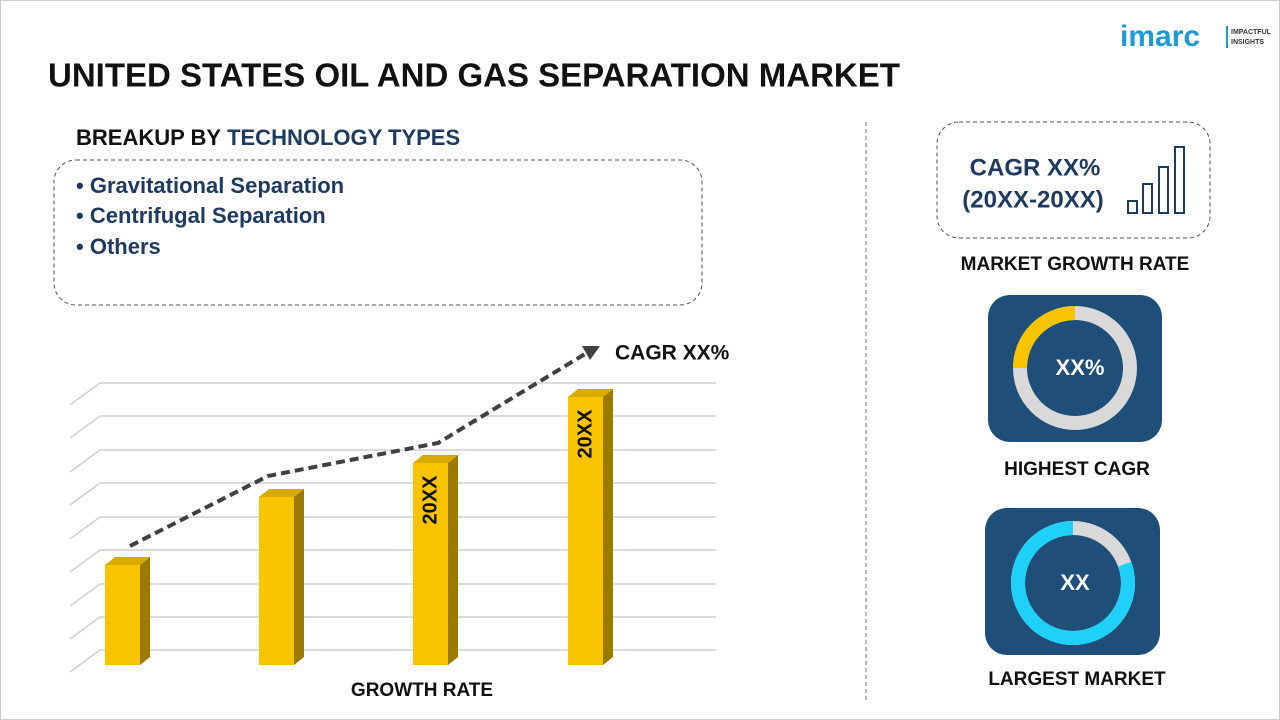  I want to click on cagr-value: CAGR XX%, so click(1035, 167).